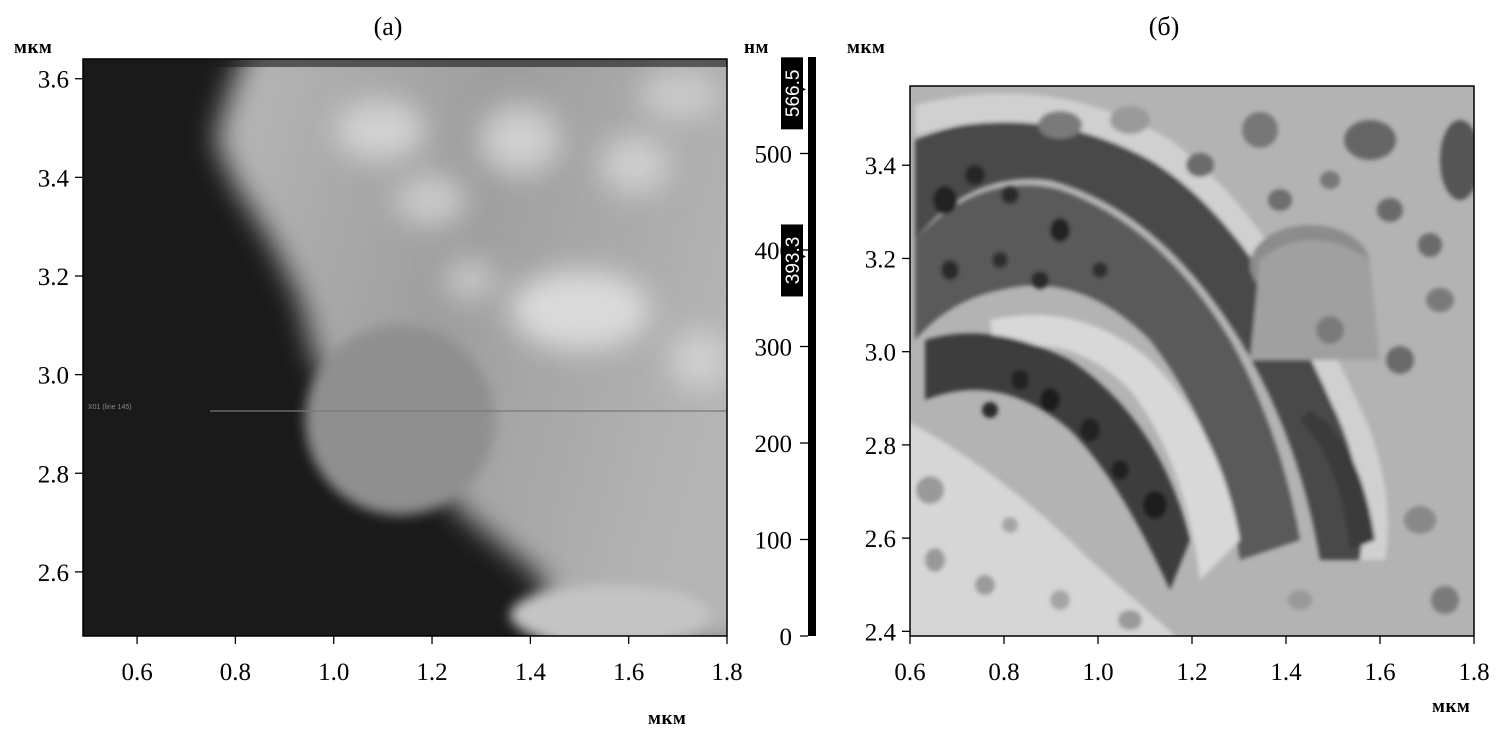 The image size is (1508, 737). What do you see at coordinates (667, 718) in the screenshot?
I see `panel-a-x-unit: мкм` at bounding box center [667, 718].